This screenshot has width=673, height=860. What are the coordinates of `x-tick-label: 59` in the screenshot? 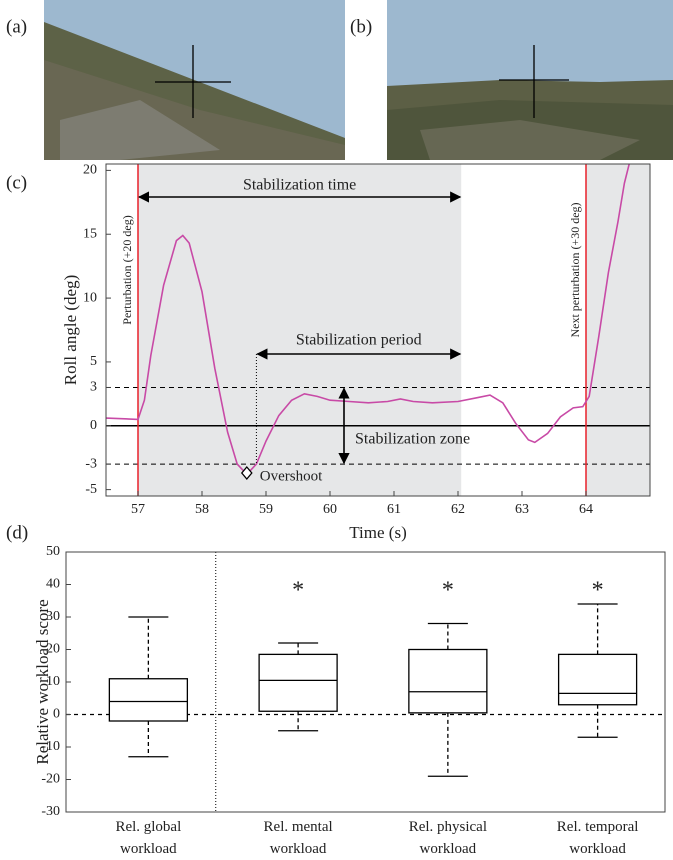 It's located at (266, 509).